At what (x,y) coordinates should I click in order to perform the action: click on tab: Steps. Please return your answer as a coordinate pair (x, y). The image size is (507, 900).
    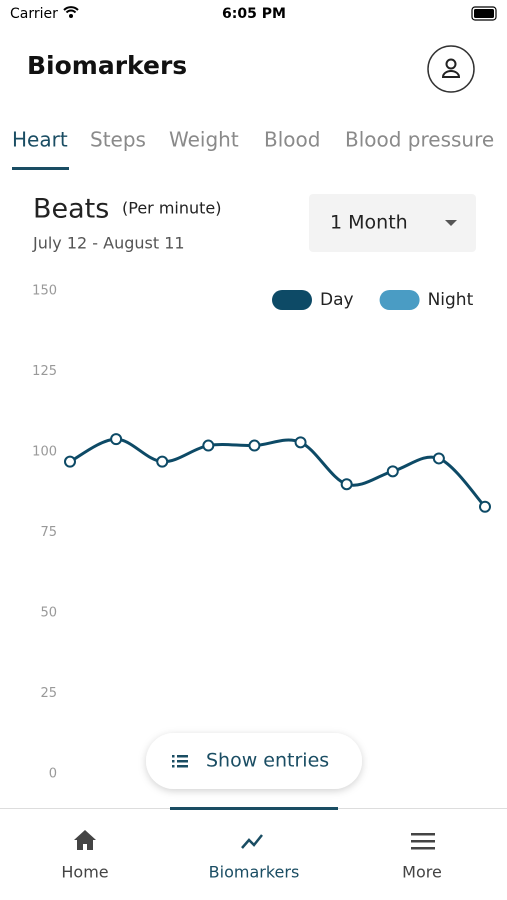
    Looking at the image, I should click on (118, 140).